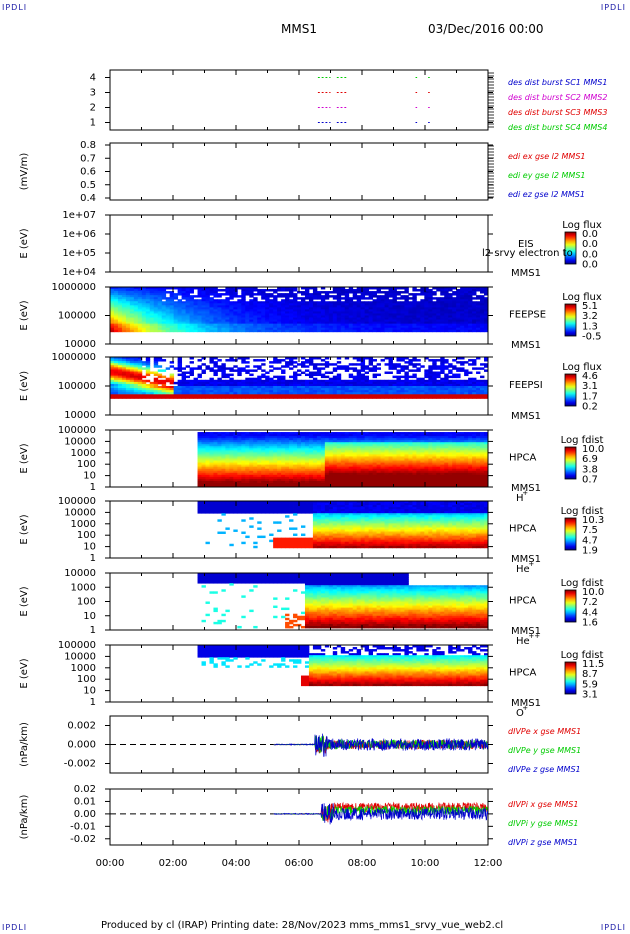 This screenshot has height=934, width=630. Describe the element at coordinates (299, 310) in the screenshot. I see `feepse-panel-heatmap` at that location.